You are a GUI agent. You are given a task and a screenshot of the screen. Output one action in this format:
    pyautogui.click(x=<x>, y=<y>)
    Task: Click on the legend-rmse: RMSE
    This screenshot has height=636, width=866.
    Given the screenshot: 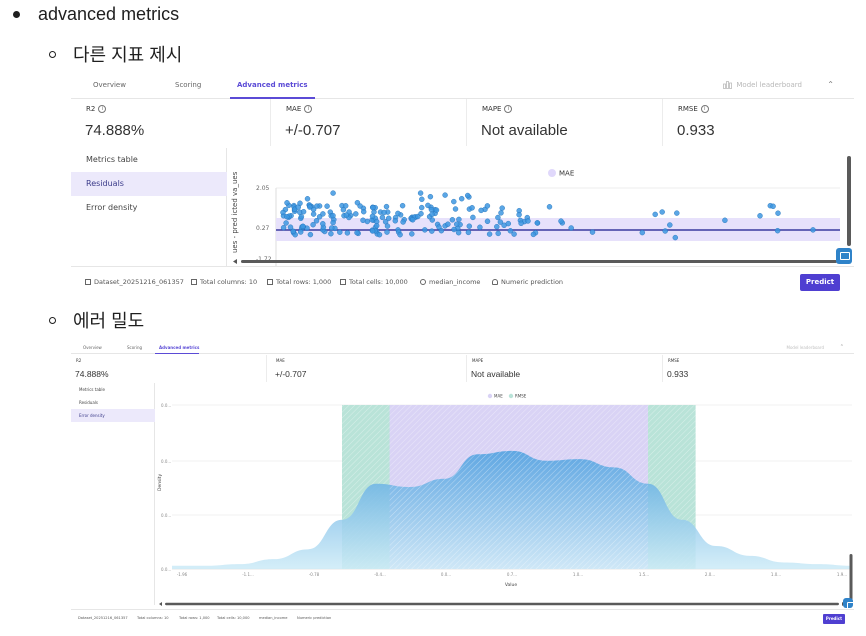 What is the action you would take?
    pyautogui.click(x=521, y=396)
    